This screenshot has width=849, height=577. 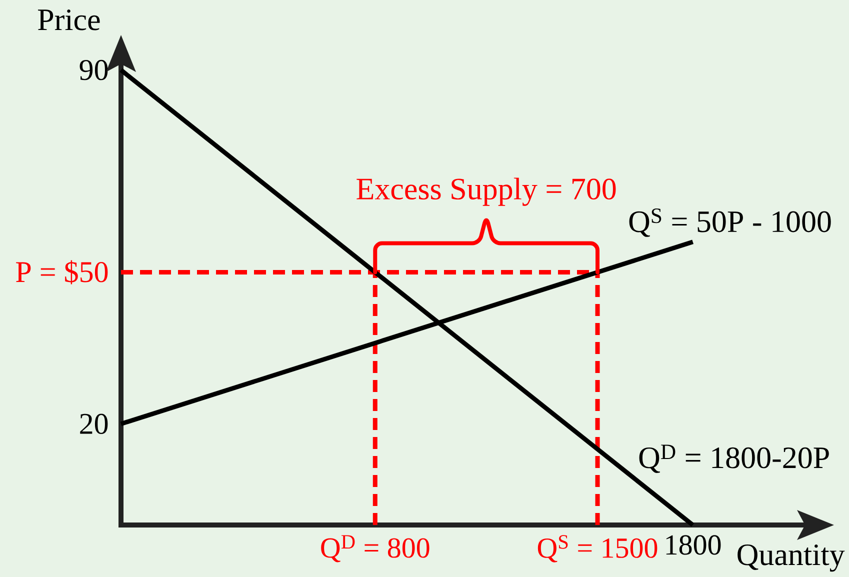 I want to click on x-tick-label: Q$^{S}$ = 1500, so click(x=598, y=548).